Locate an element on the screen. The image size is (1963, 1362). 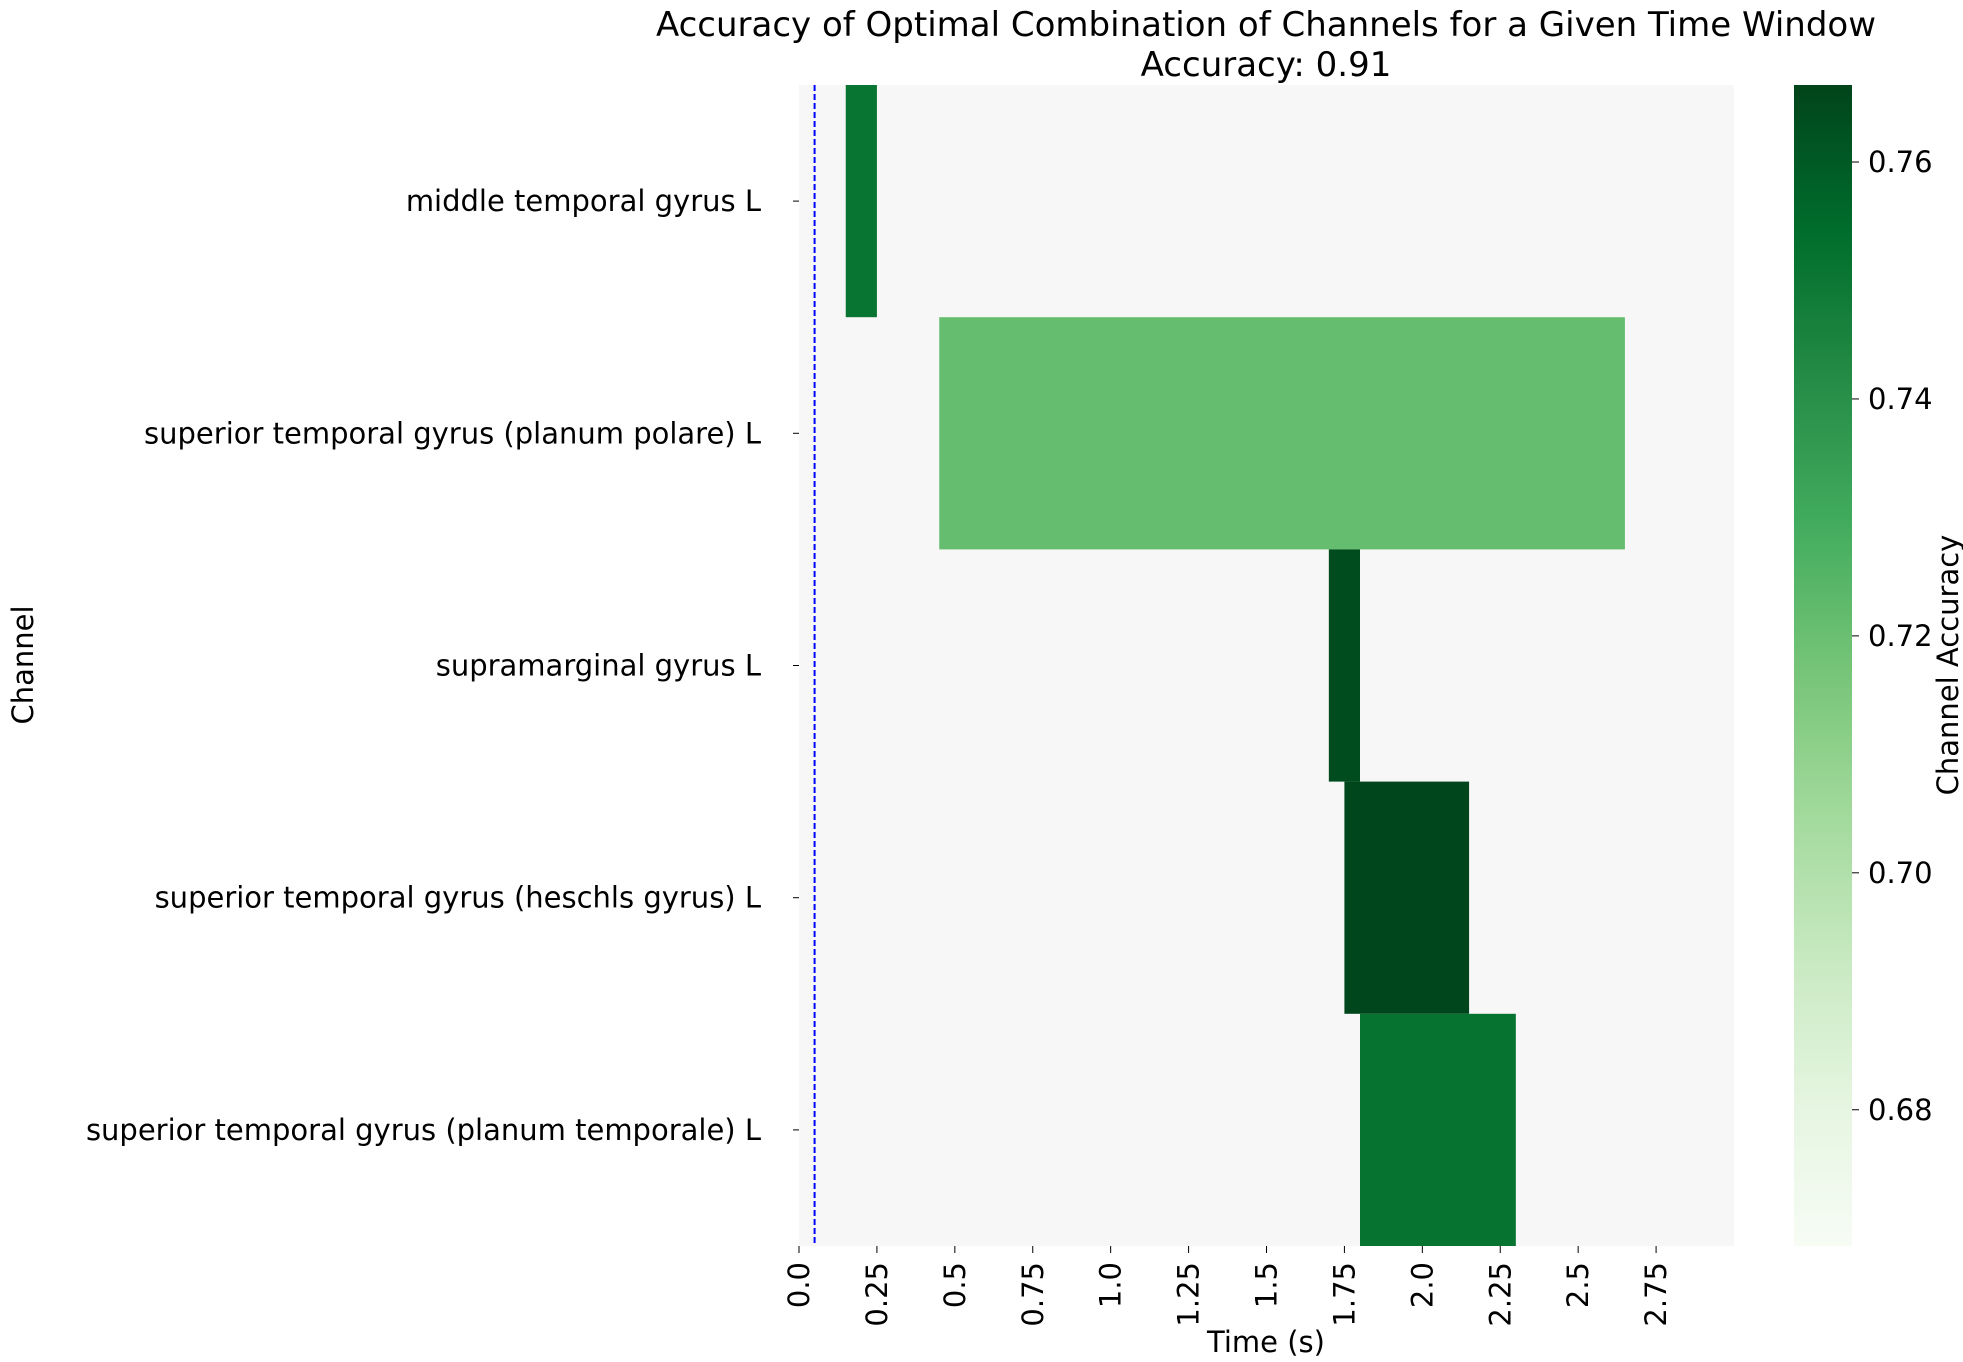
colorbar-tick-label: 0.68 is located at coordinates (1900, 1110).